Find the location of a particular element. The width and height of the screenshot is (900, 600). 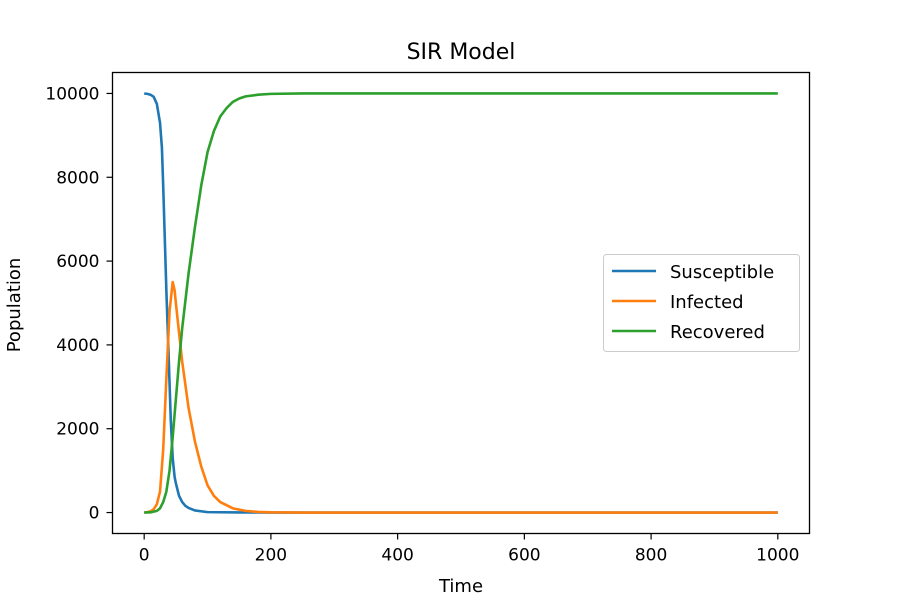

legend-label-recovered: Recovered is located at coordinates (717, 332).